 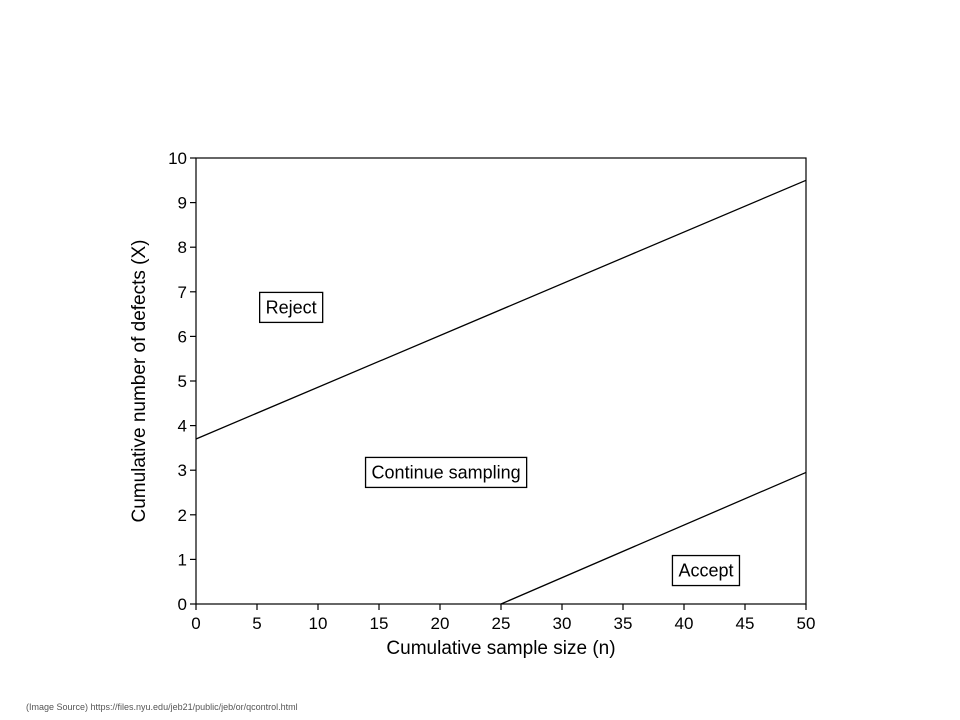 What do you see at coordinates (623, 623) in the screenshot?
I see `x-tick-label: 35` at bounding box center [623, 623].